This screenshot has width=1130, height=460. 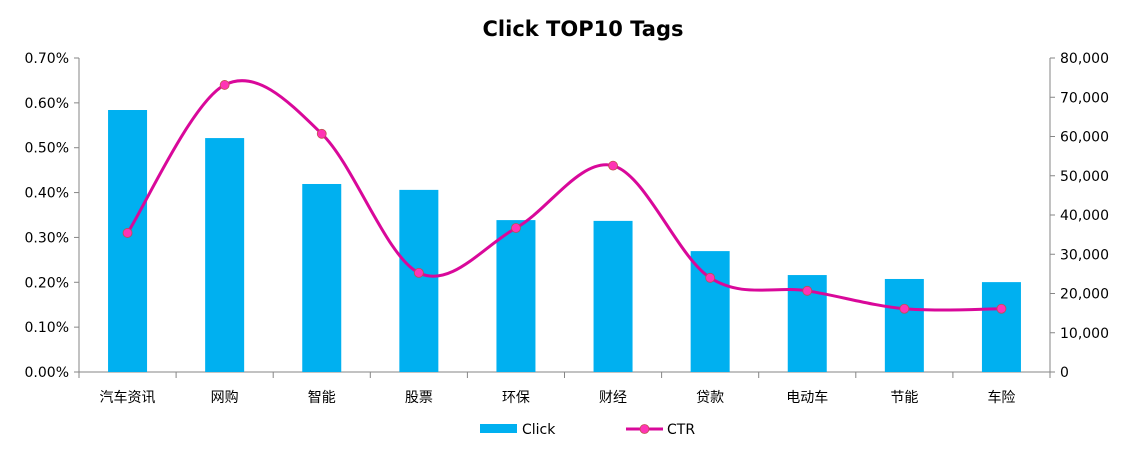 What do you see at coordinates (322, 398) in the screenshot?
I see `x-tick-label: 智能` at bounding box center [322, 398].